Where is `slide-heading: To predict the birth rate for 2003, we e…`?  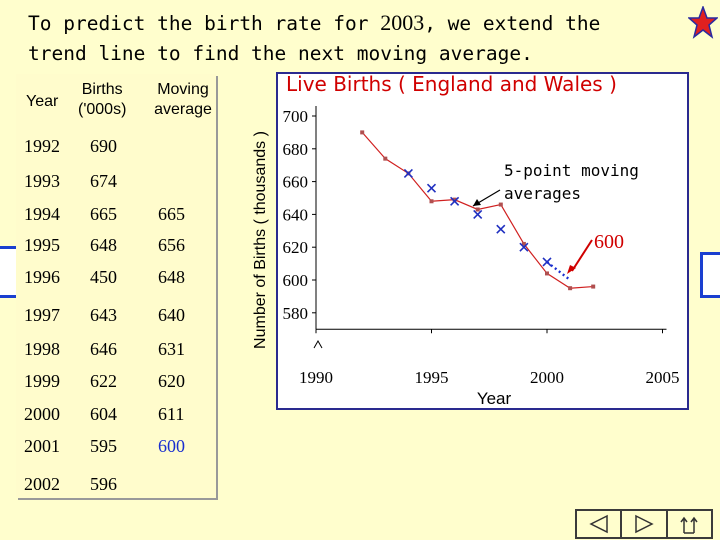 slide-heading: To predict the birth rate for 2003, we e… is located at coordinates (358, 38).